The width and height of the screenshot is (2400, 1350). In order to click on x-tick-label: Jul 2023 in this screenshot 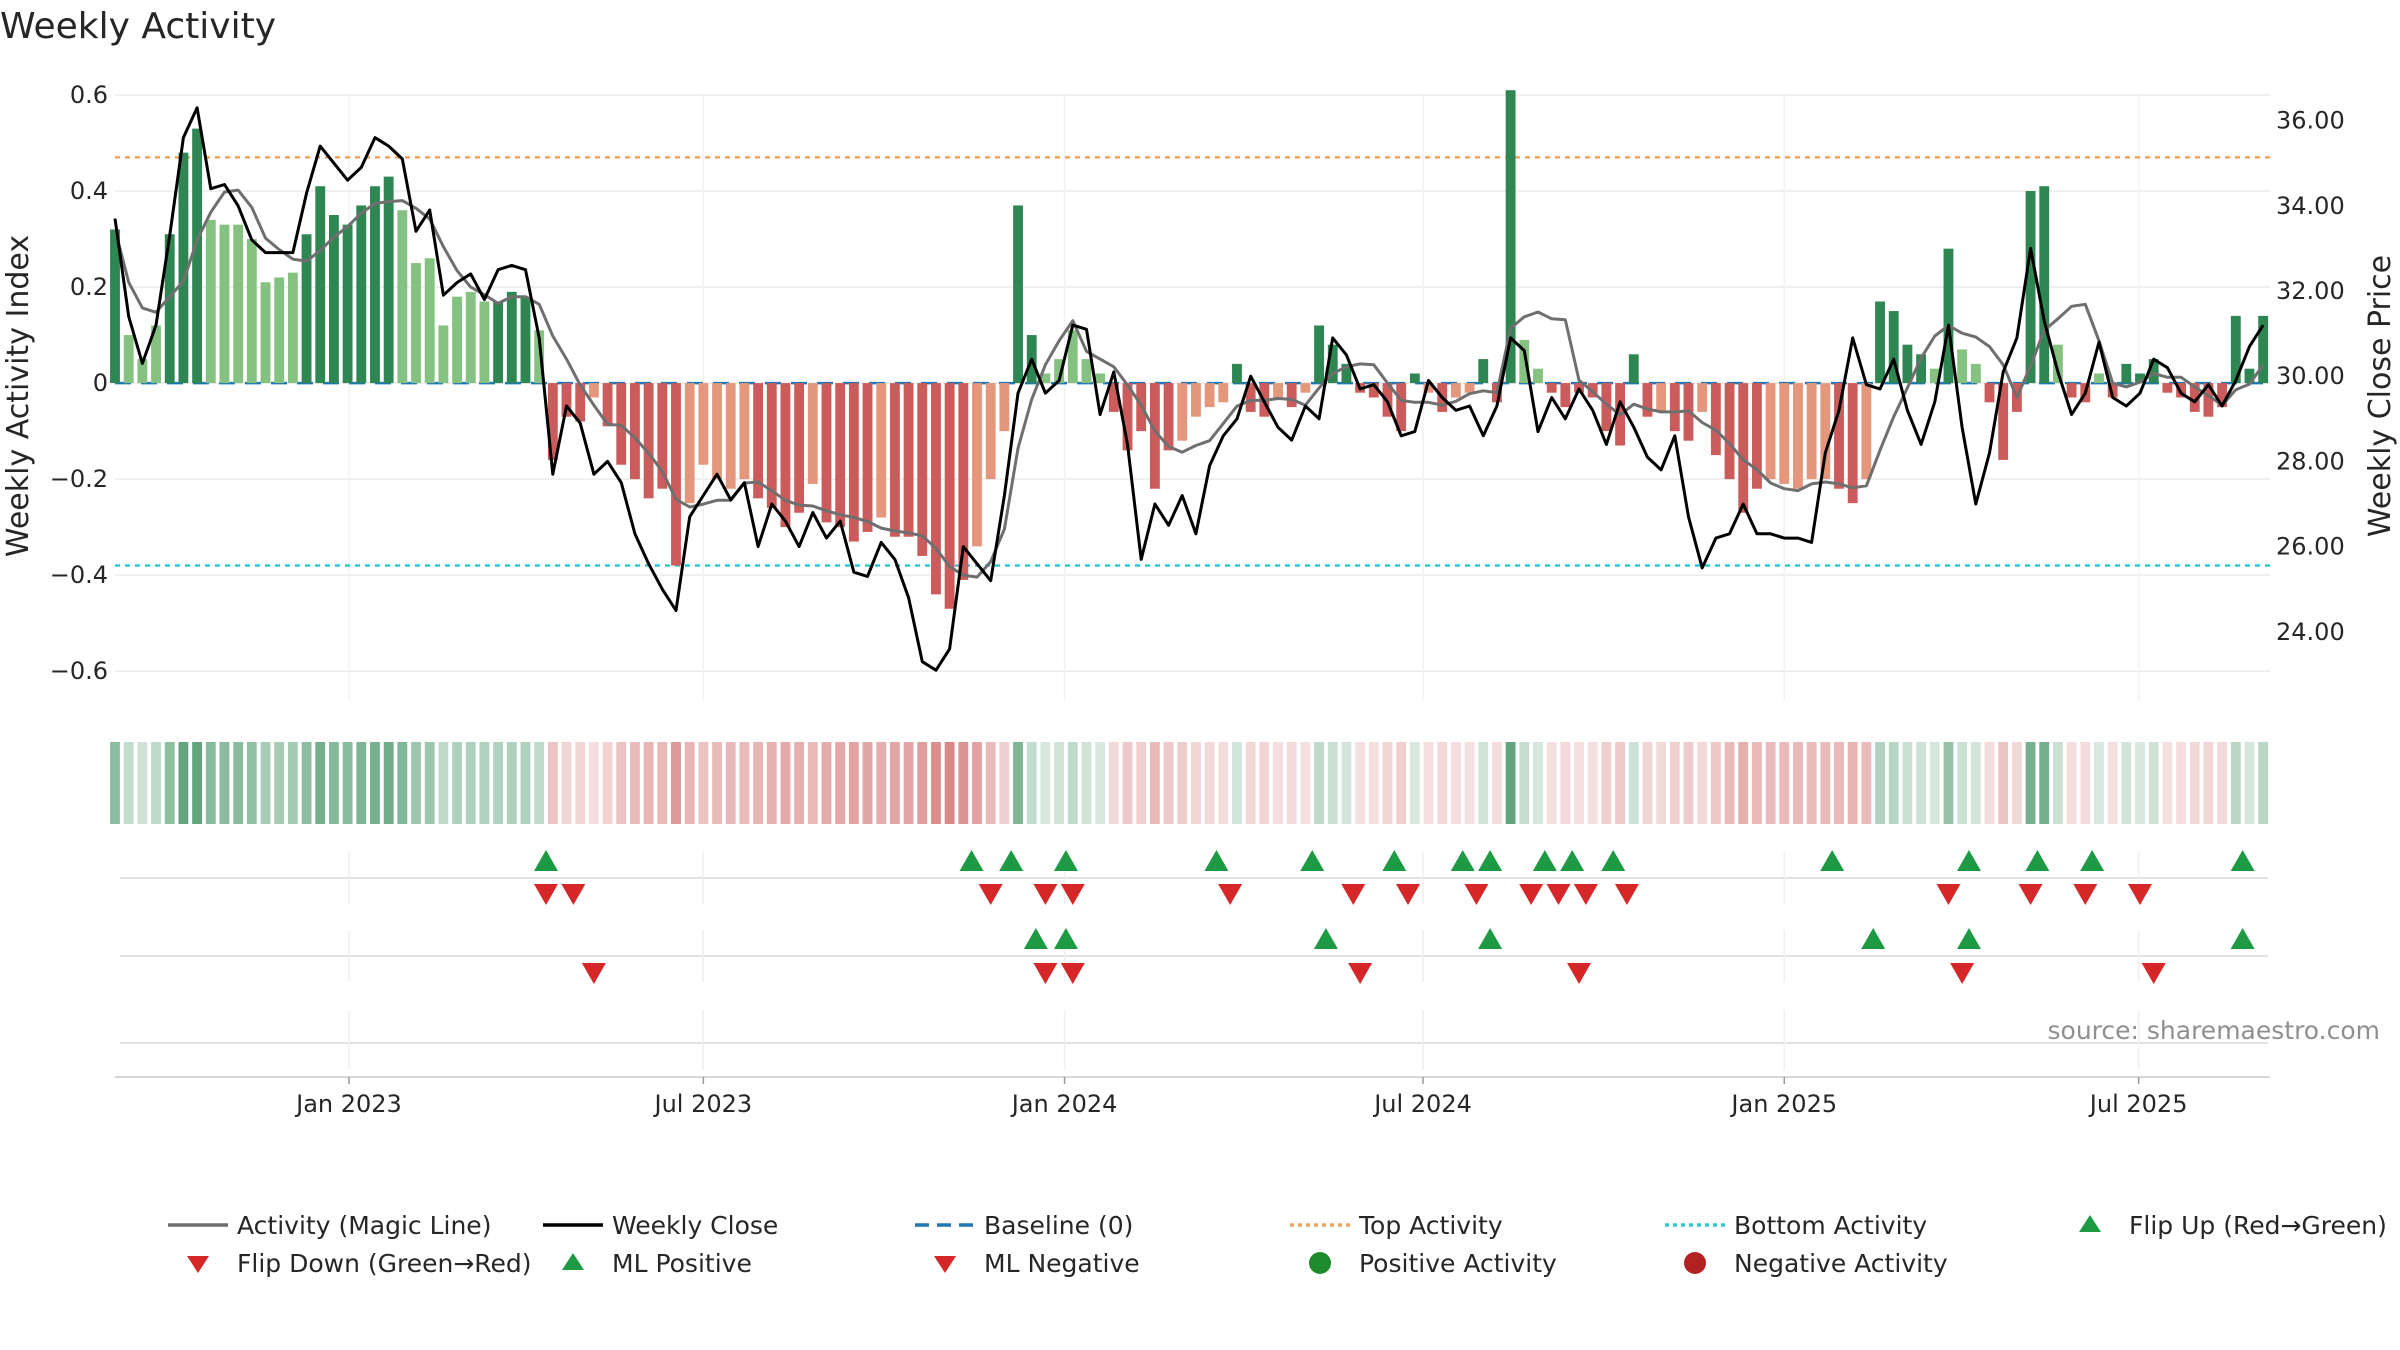, I will do `click(703, 1104)`.